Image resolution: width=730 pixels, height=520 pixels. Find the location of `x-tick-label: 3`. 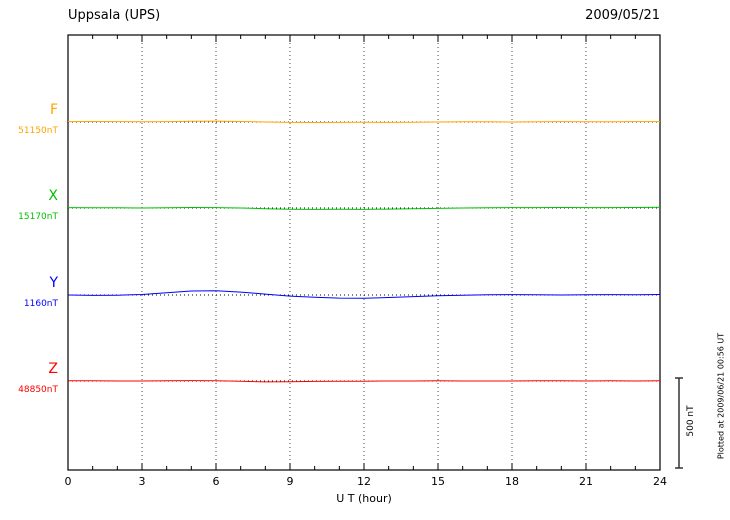

x-tick-label: 3 is located at coordinates (142, 481).